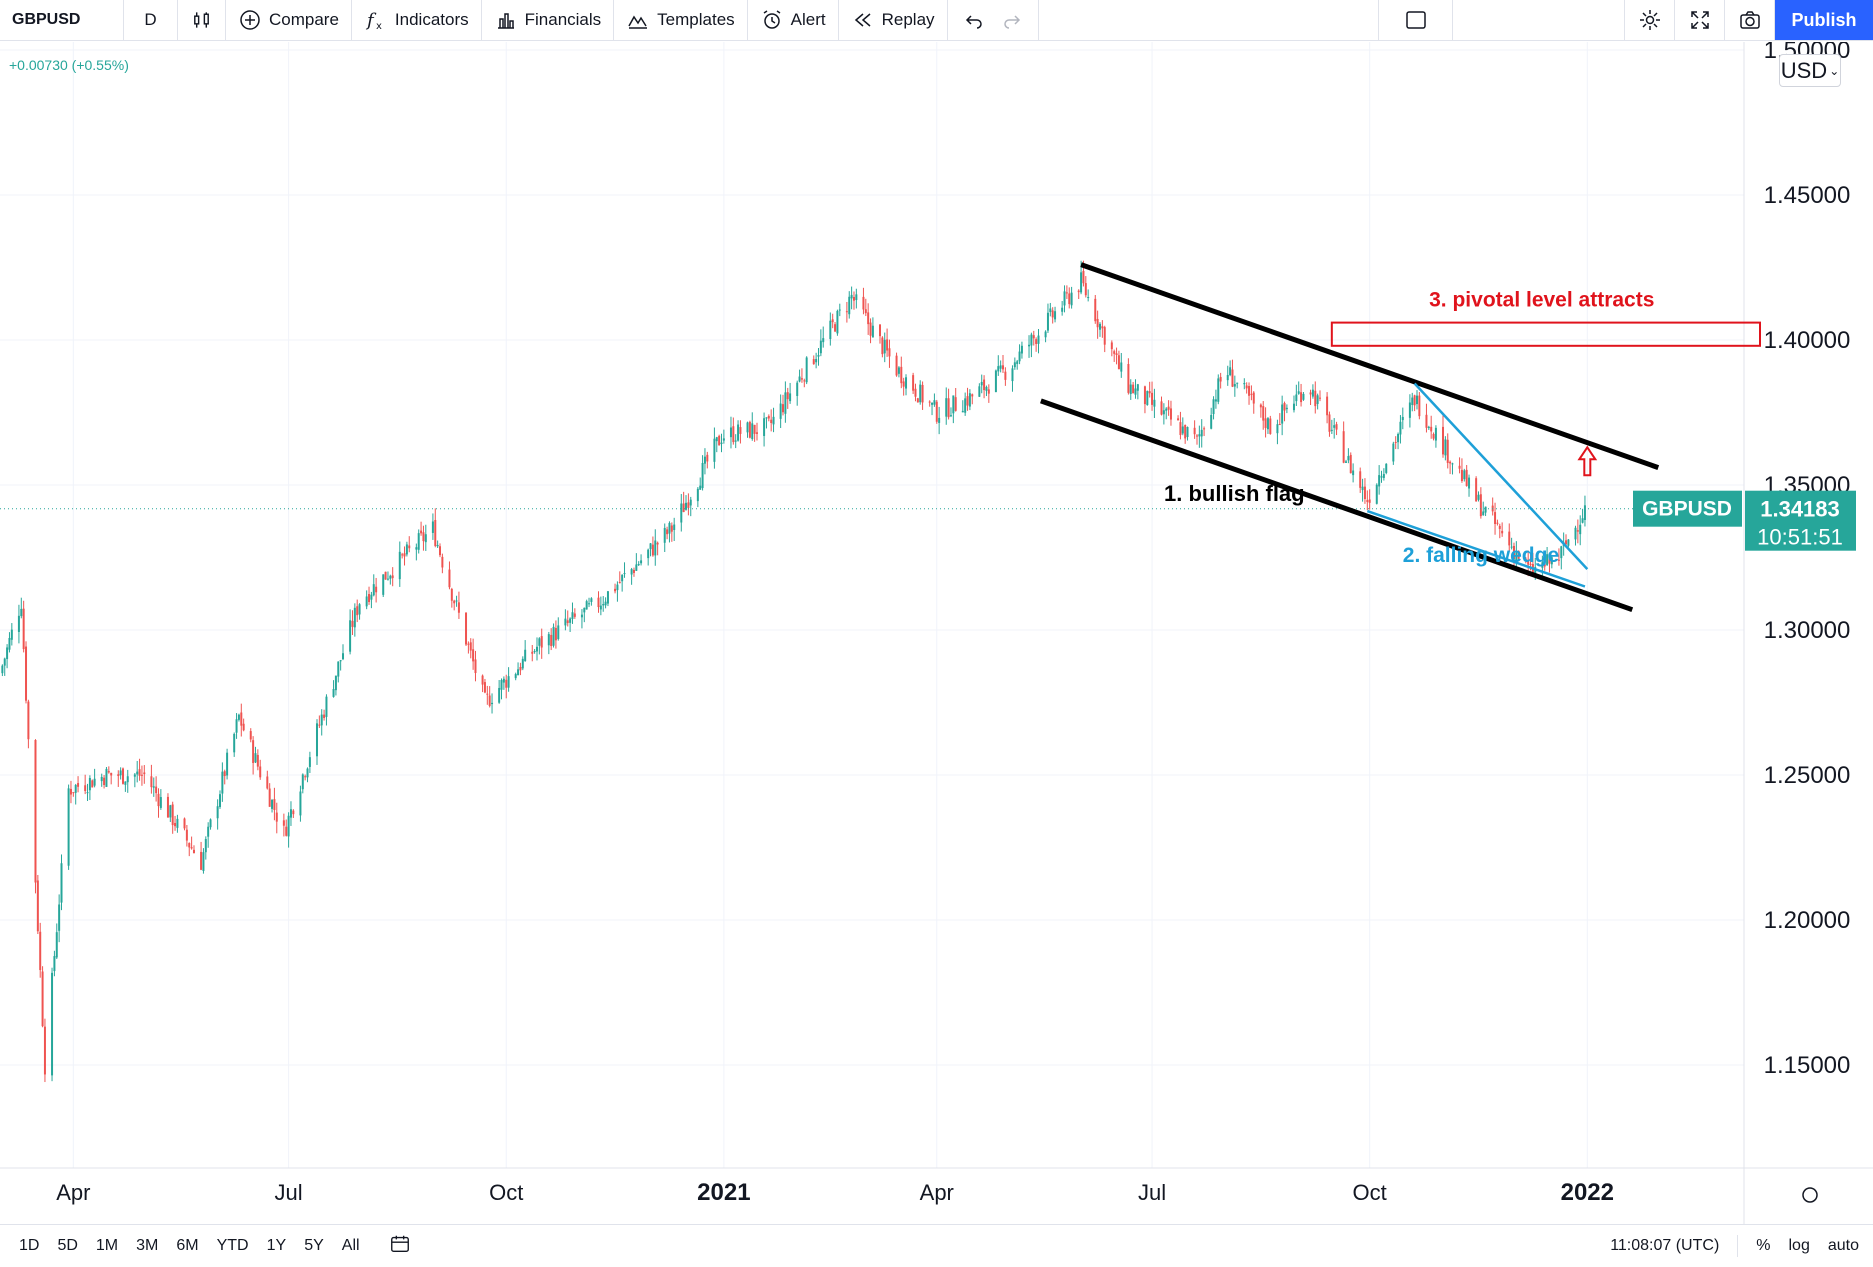 The width and height of the screenshot is (1873, 1267). What do you see at coordinates (1665, 1245) in the screenshot?
I see `clock-time: 11:08:07 (UTC)` at bounding box center [1665, 1245].